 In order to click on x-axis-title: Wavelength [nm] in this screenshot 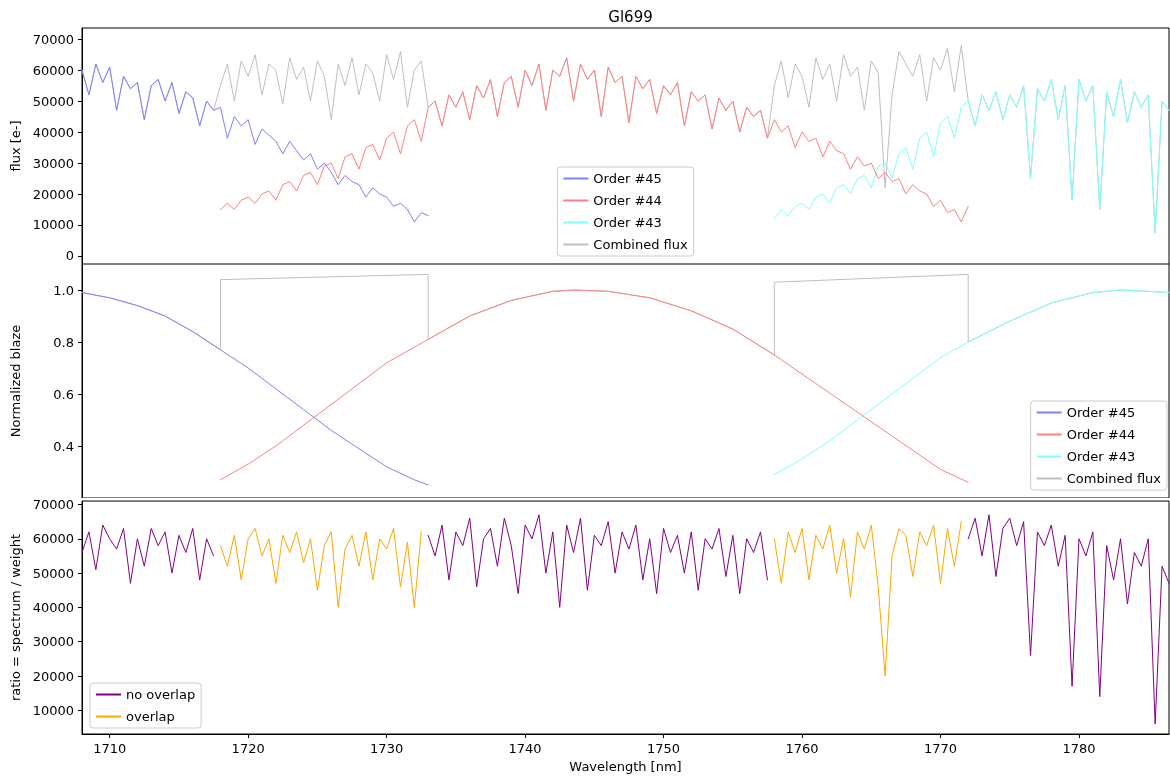, I will do `click(625, 766)`.